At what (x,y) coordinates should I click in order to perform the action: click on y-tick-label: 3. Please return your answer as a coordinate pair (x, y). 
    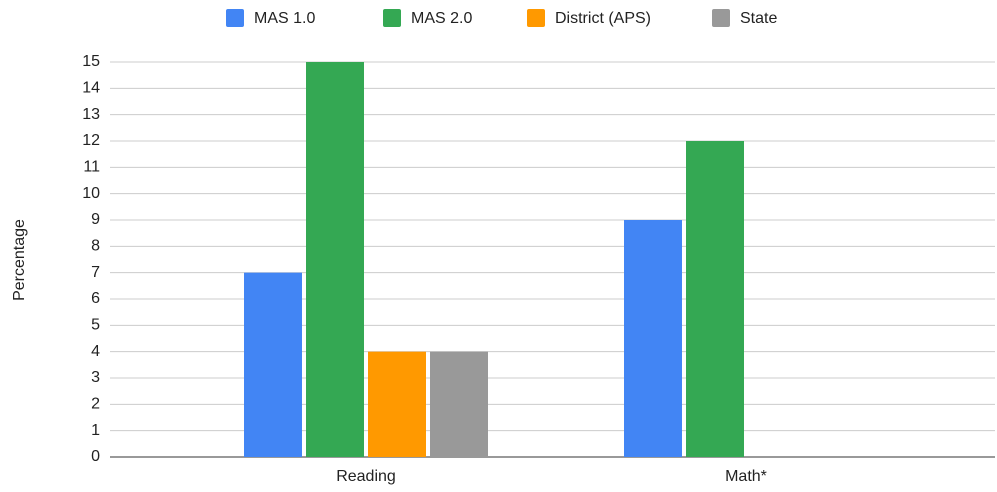
    Looking at the image, I should click on (95, 377).